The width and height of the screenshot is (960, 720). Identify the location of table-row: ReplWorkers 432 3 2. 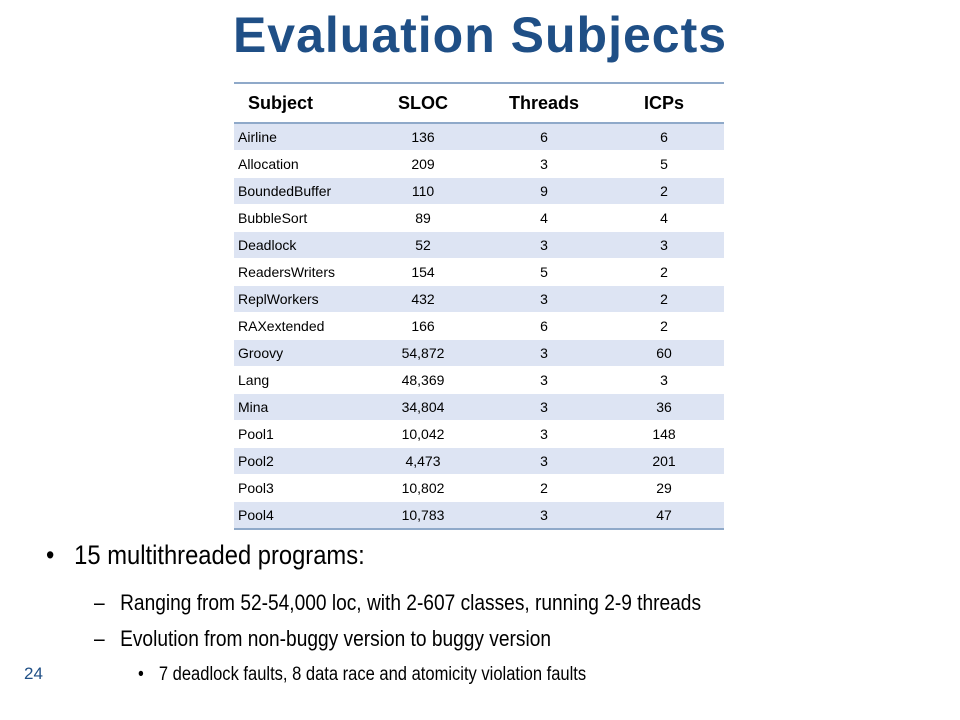
(479, 299).